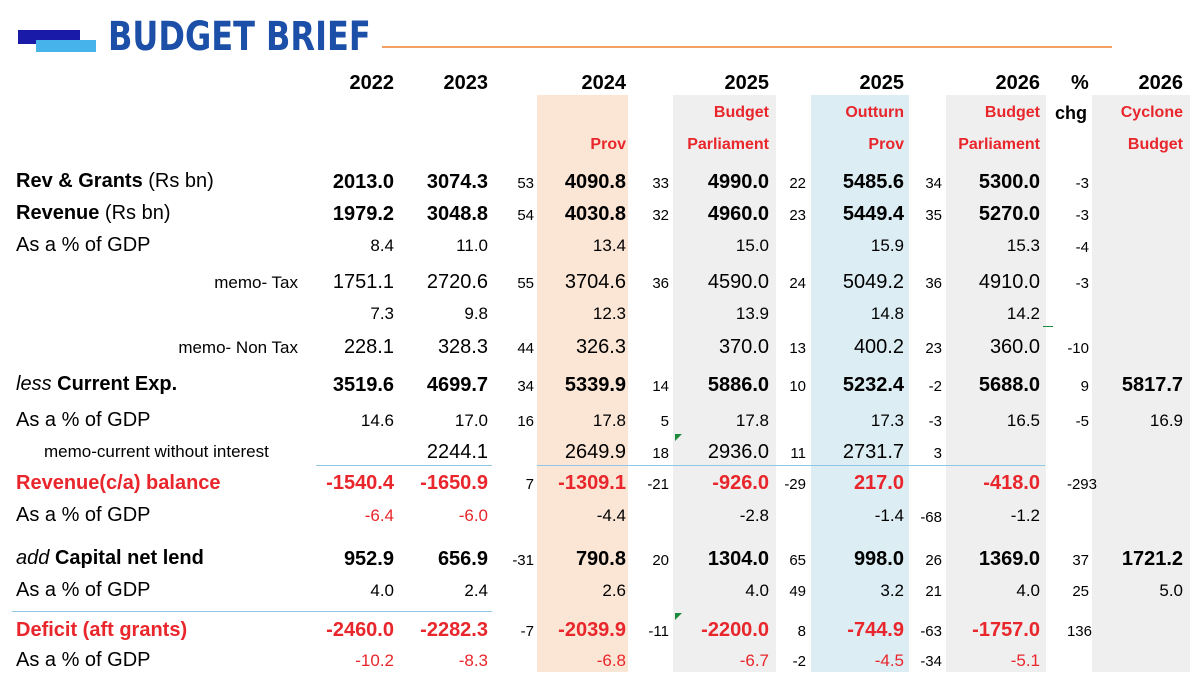 Image resolution: width=1200 pixels, height=677 pixels. Describe the element at coordinates (878, 347) in the screenshot. I see `cell: 400.2` at that location.